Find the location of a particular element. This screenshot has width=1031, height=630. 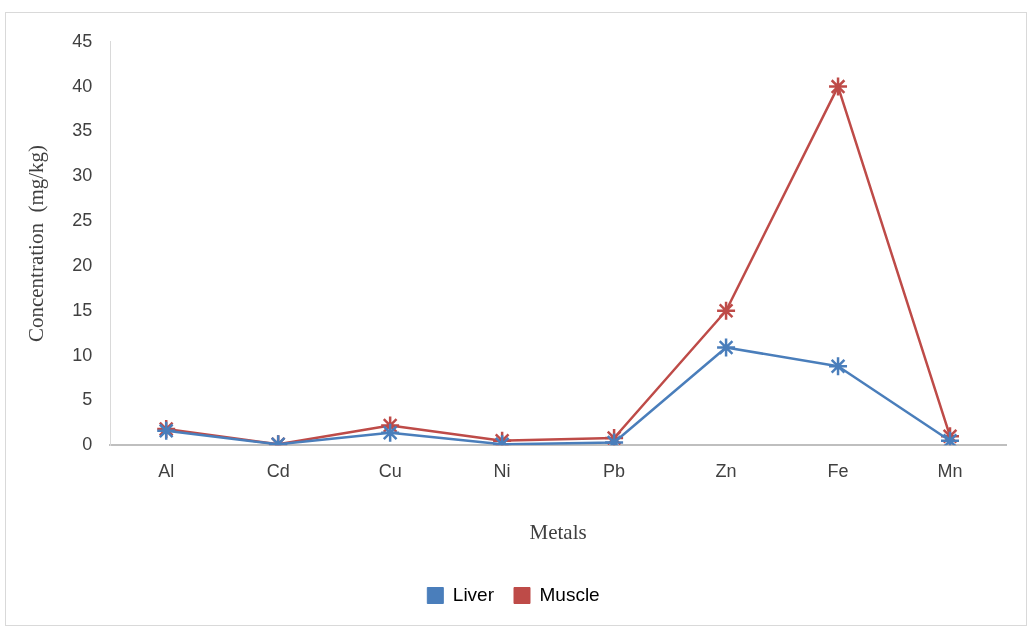

y-axis-title: Concentration (mg/kg) is located at coordinates (36, 243).